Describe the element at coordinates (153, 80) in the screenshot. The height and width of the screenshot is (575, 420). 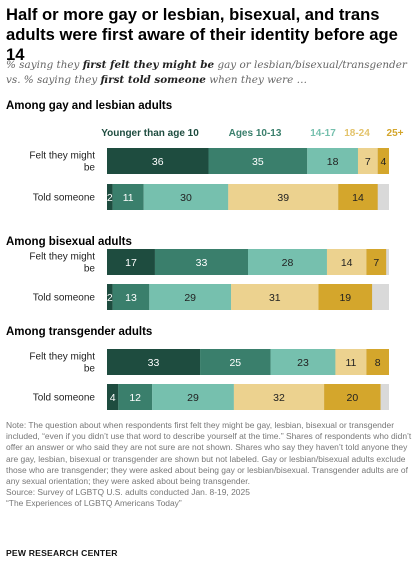
I see `subtitle-emphasis-told: first told someone` at that location.